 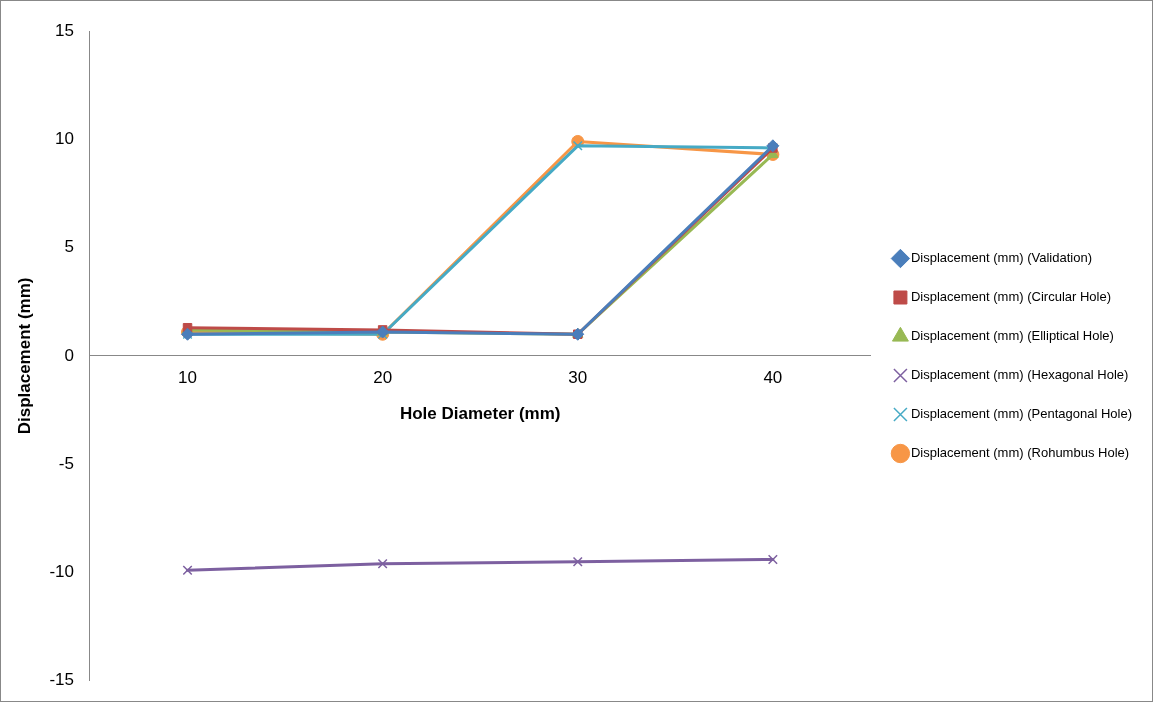 I want to click on legend-label: Displacement (mm) (Elliptical Hole), so click(x=1012, y=336).